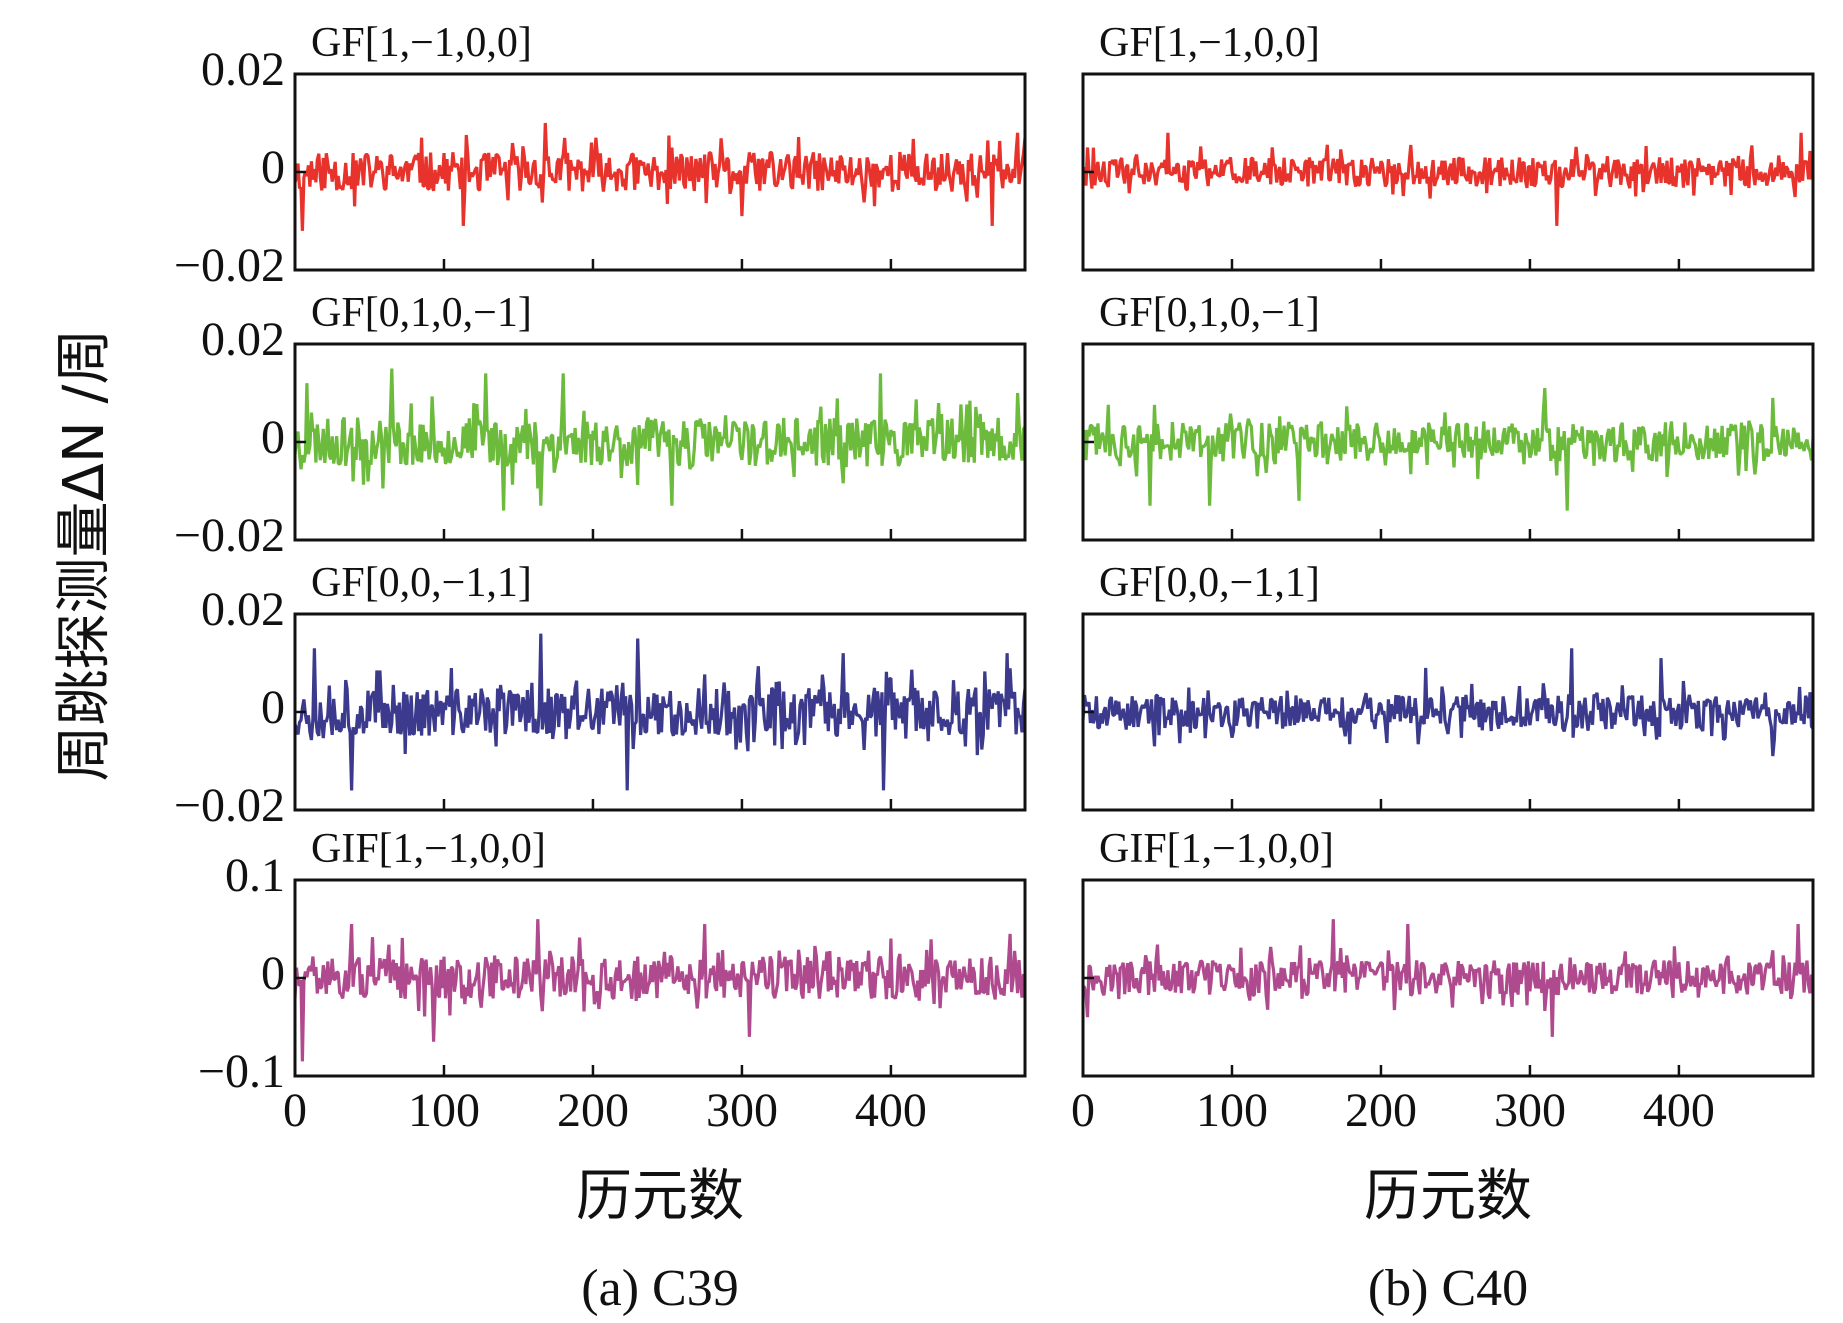 Image resolution: width=1843 pixels, height=1323 pixels. I want to click on y-axis-title: 周跳探测量ΔN /周, so click(84, 555).